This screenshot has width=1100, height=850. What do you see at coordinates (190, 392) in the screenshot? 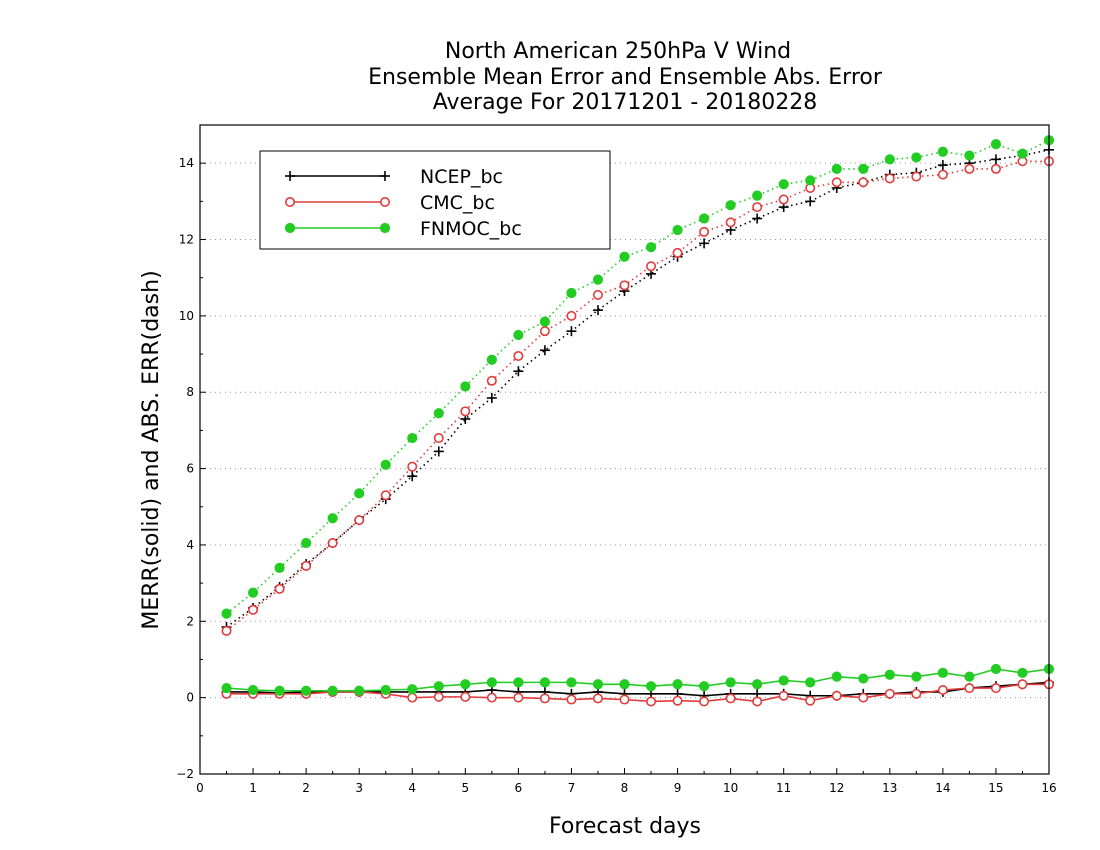
I see `y-tick-label: 8` at bounding box center [190, 392].